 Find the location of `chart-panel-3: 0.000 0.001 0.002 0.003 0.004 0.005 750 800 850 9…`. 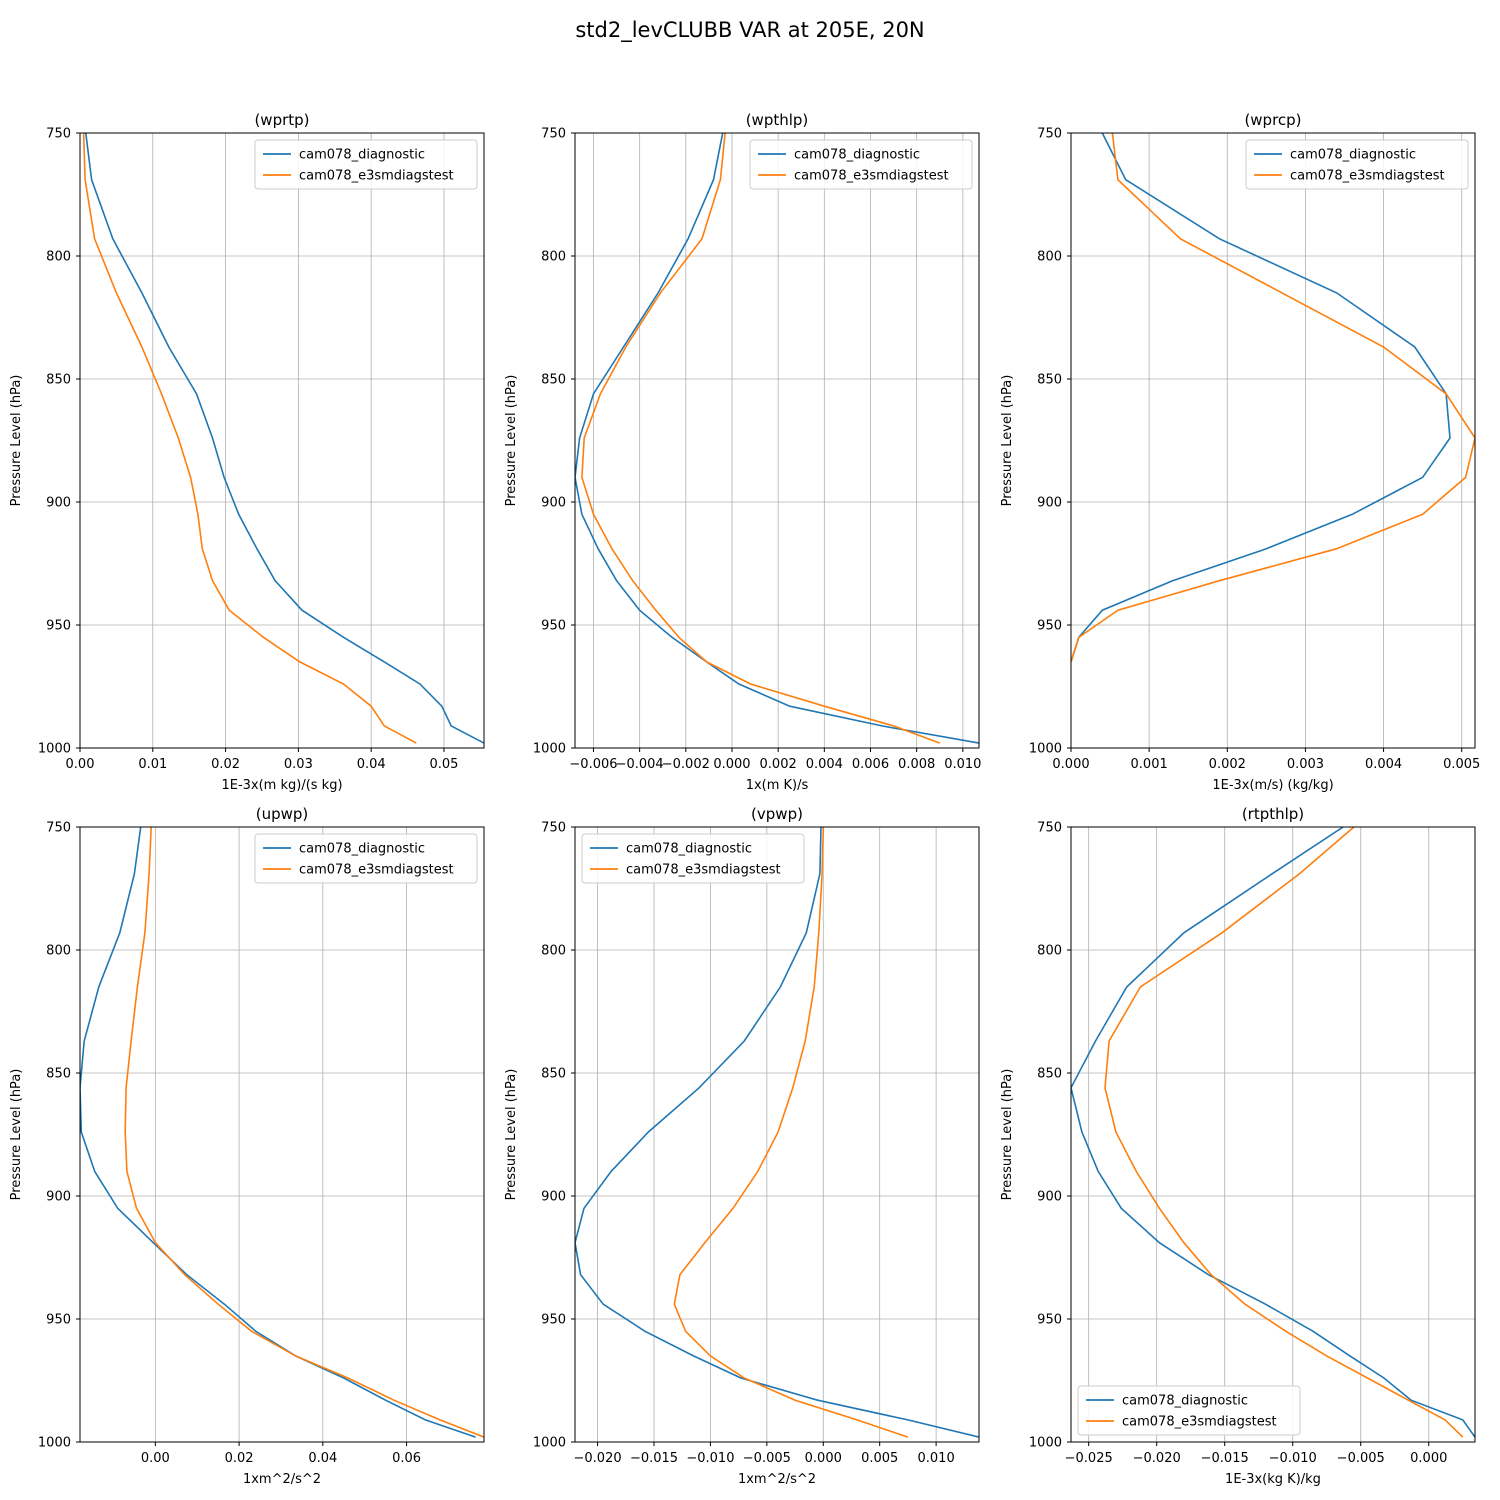

chart-panel-3: 0.000 0.001 0.002 0.003 0.004 0.005 750 800 850 9… is located at coordinates (1240, 452).